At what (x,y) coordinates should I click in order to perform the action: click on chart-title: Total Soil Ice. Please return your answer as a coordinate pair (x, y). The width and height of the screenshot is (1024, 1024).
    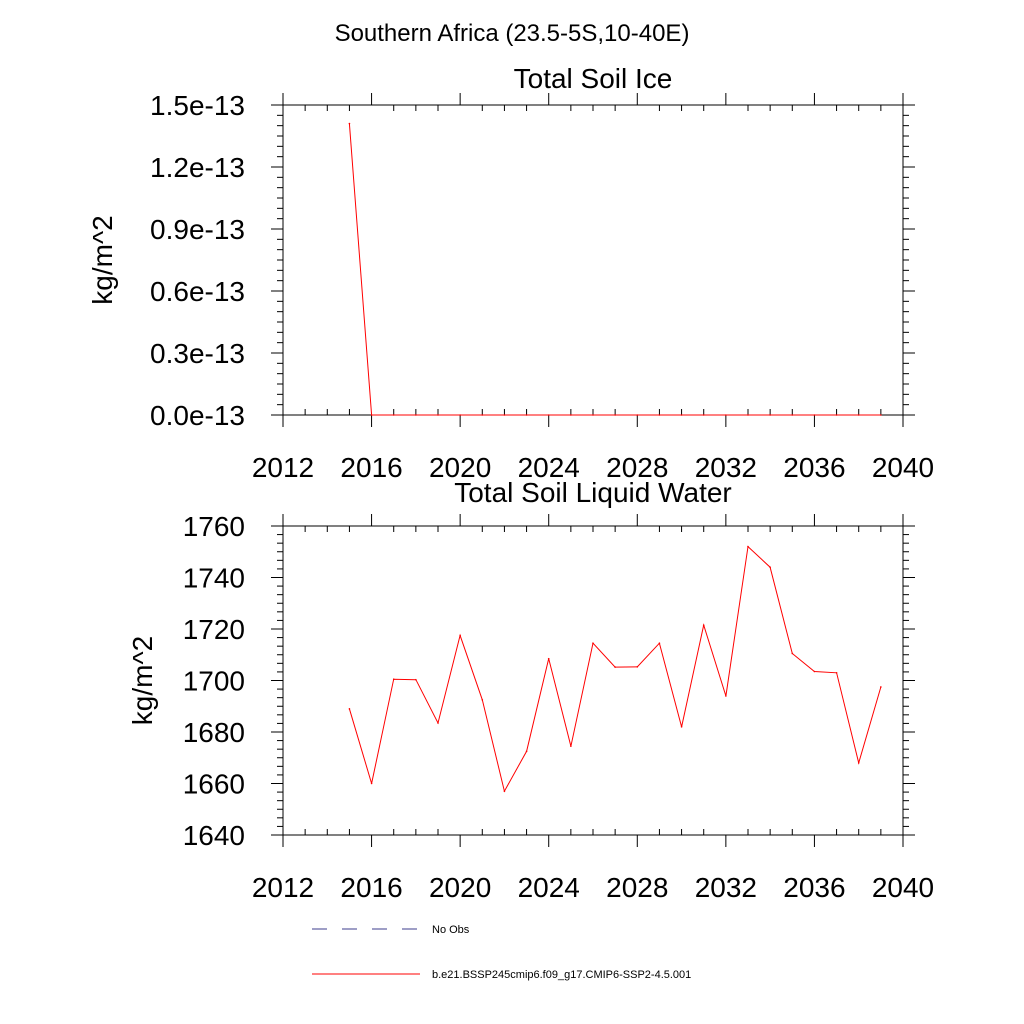
    Looking at the image, I should click on (593, 78).